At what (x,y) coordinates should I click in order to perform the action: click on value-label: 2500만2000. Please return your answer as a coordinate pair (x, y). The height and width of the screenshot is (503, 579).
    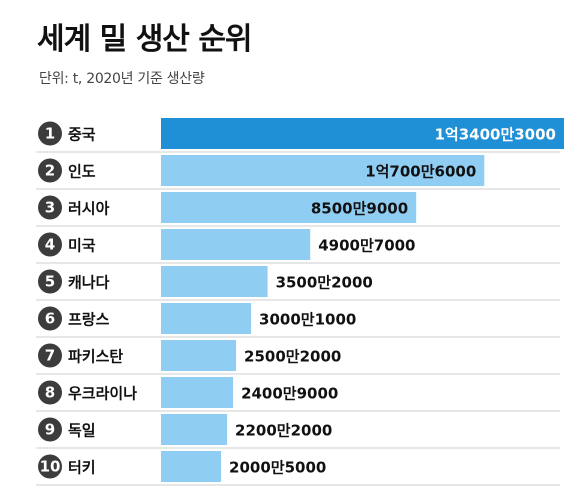
    Looking at the image, I should click on (292, 357).